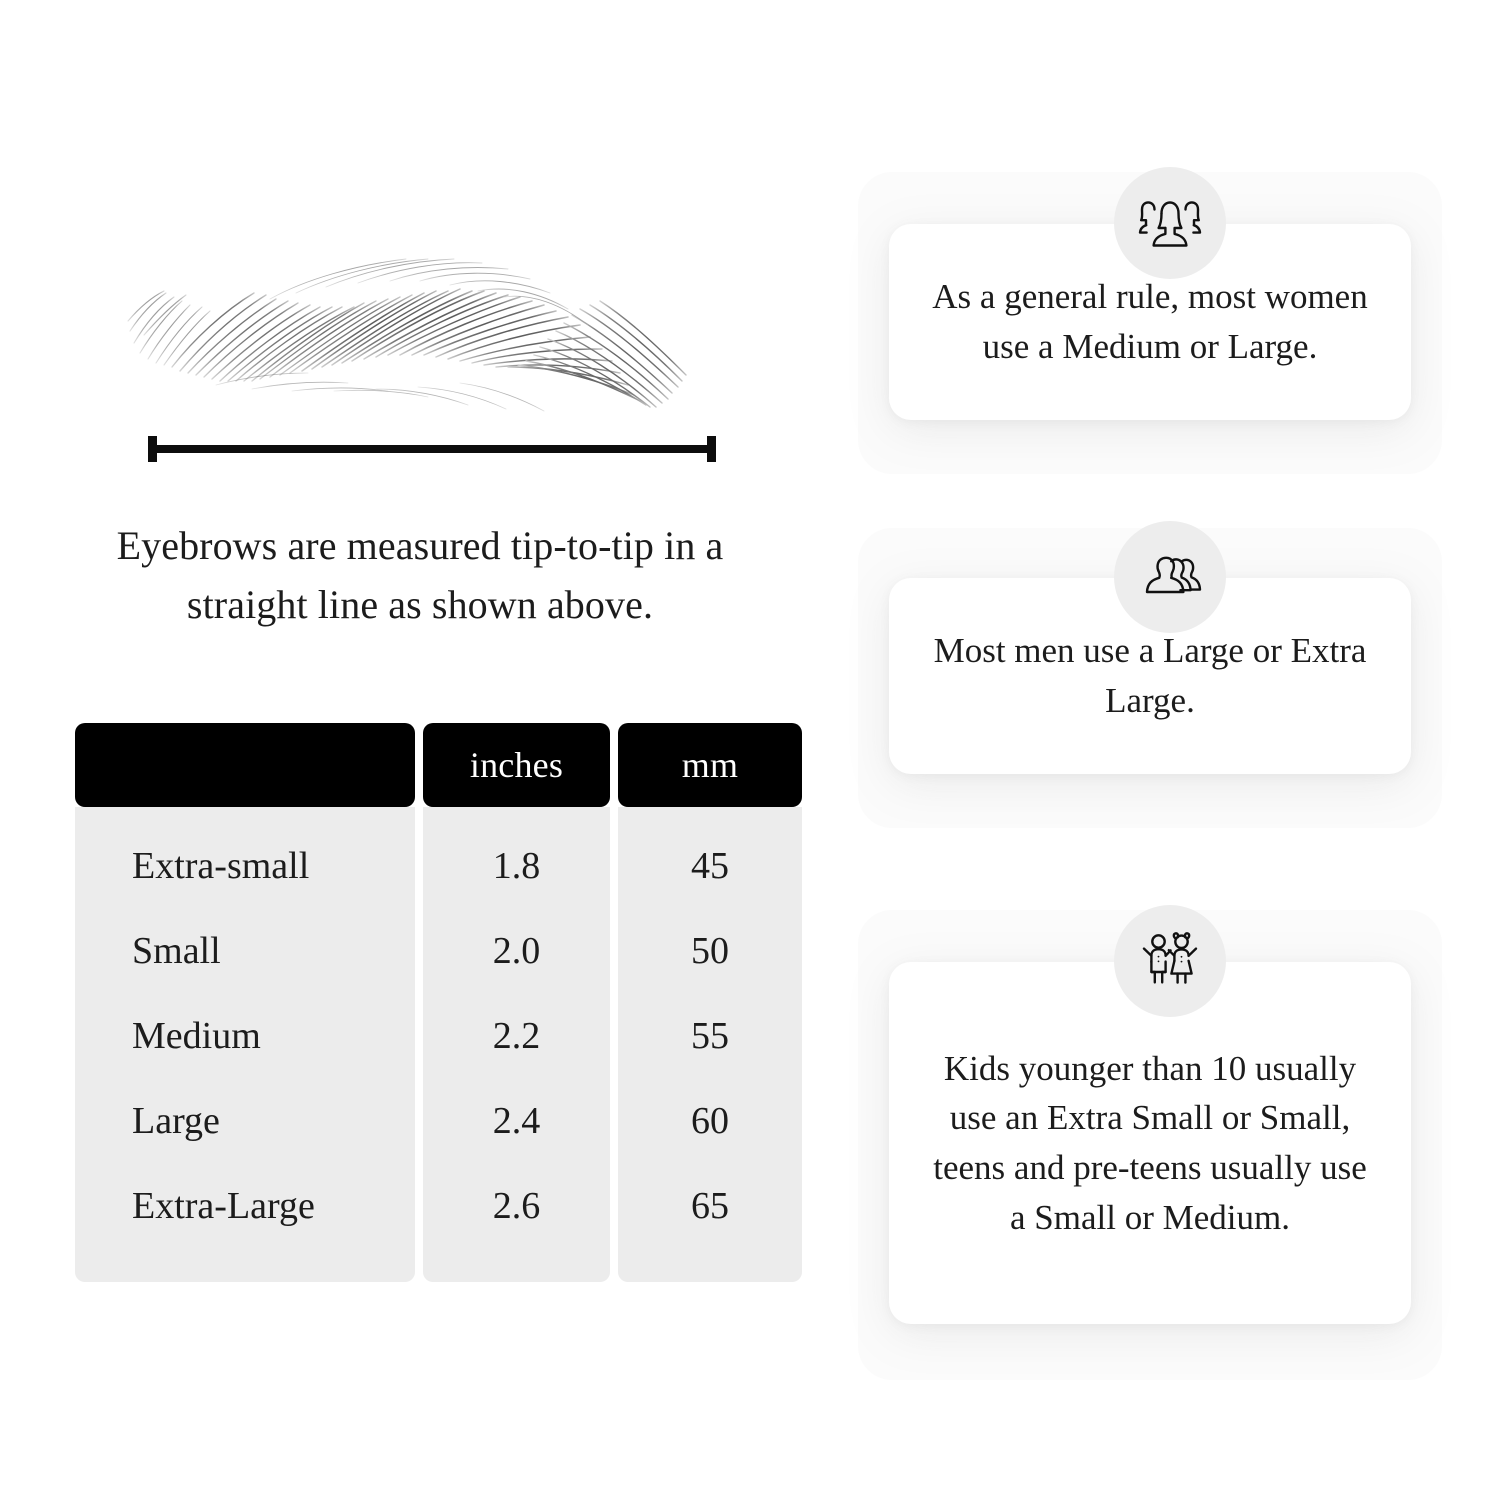  I want to click on table-row: Extra-Large, so click(223, 1205).